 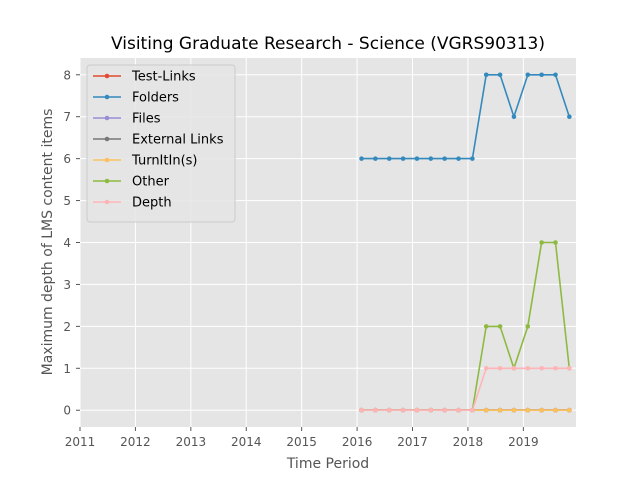 I want to click on series-depth, so click(x=465, y=389).